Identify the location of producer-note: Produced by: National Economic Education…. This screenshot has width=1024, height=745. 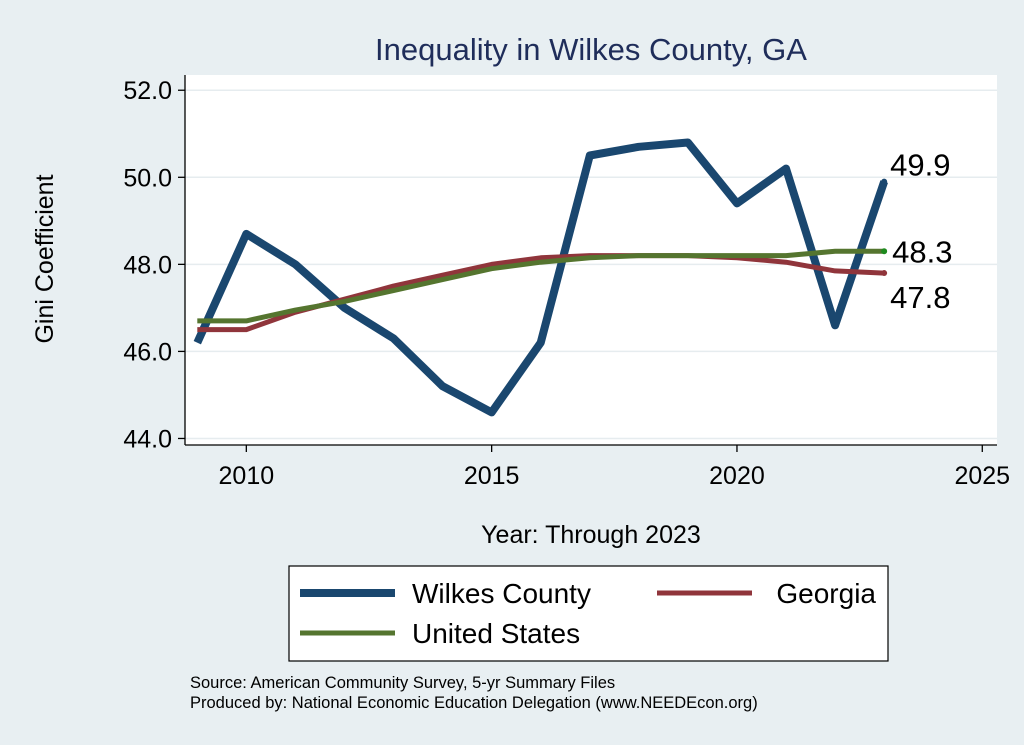
(474, 703).